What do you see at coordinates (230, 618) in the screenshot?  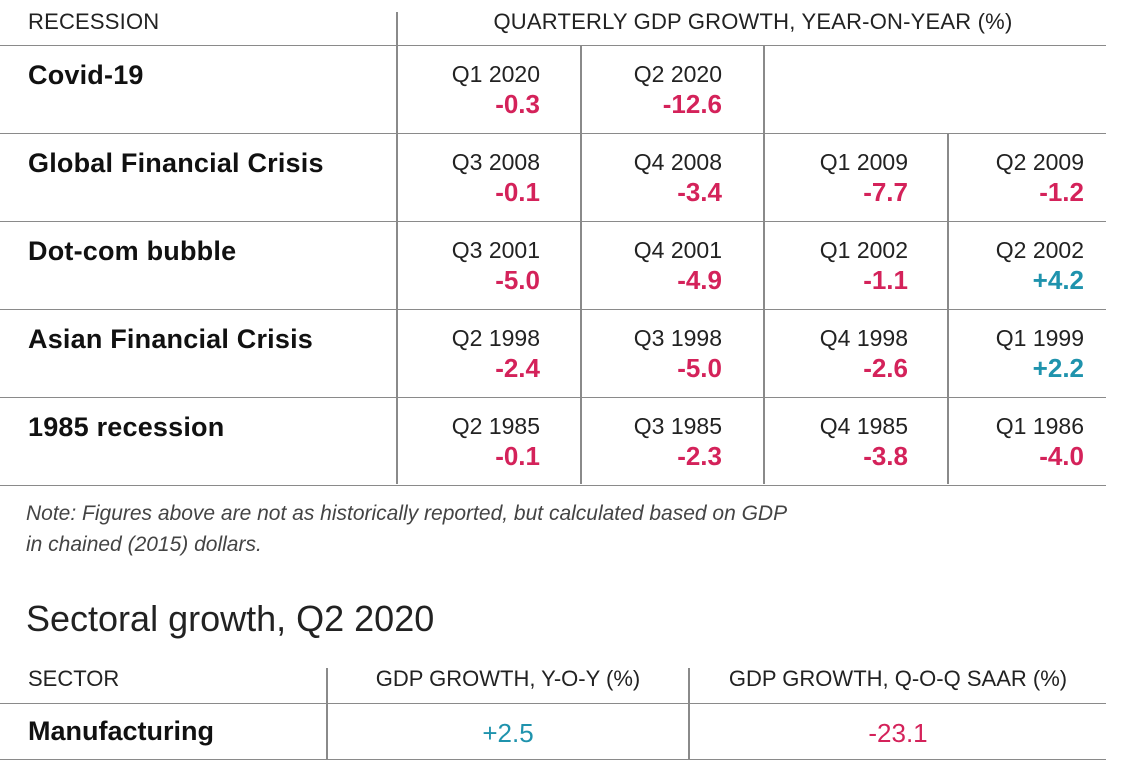 I see `sectoral-growth-title: Sectoral growth, Q2 2020` at bounding box center [230, 618].